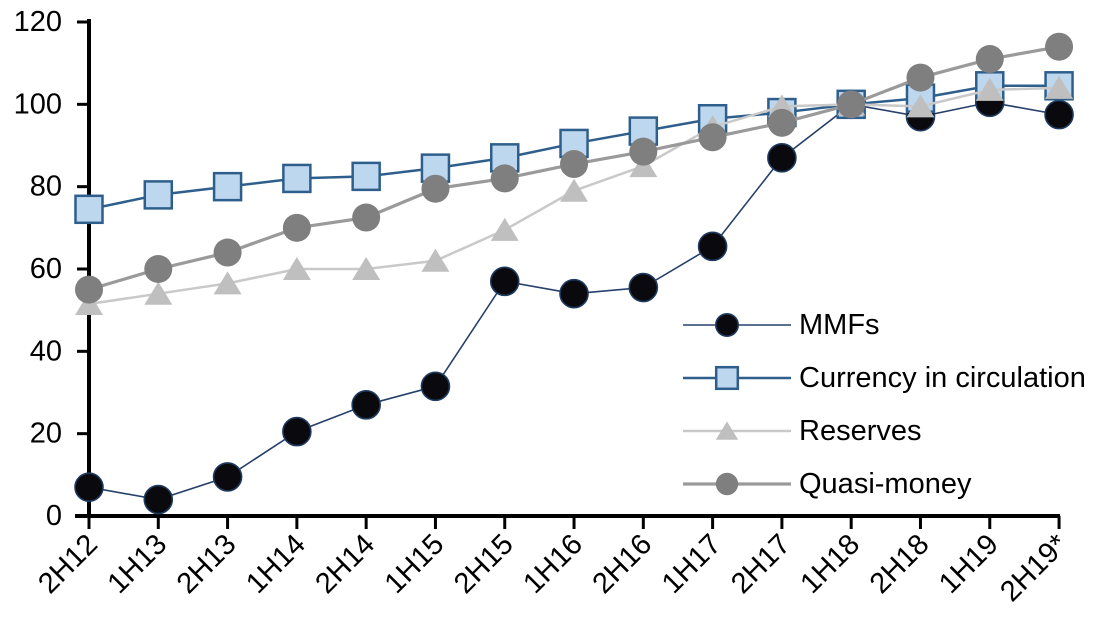  Describe the element at coordinates (415, 564) in the screenshot. I see `x-tick-label: 1H15` at that location.